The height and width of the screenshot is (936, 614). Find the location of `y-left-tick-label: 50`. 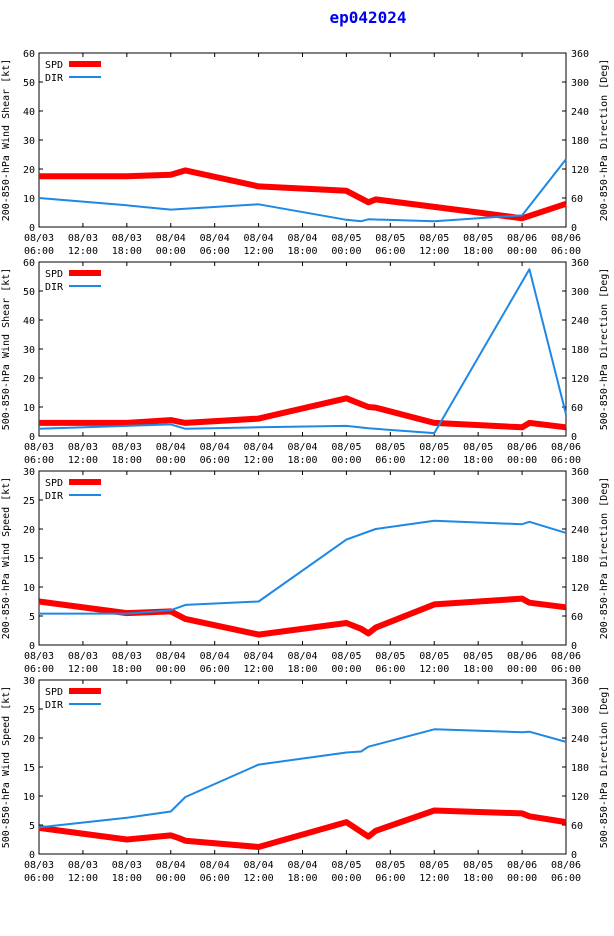

y-left-tick-label: 50 is located at coordinates (29, 83).